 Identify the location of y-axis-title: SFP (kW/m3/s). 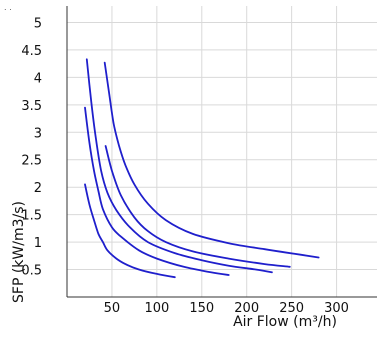
(19, 252).